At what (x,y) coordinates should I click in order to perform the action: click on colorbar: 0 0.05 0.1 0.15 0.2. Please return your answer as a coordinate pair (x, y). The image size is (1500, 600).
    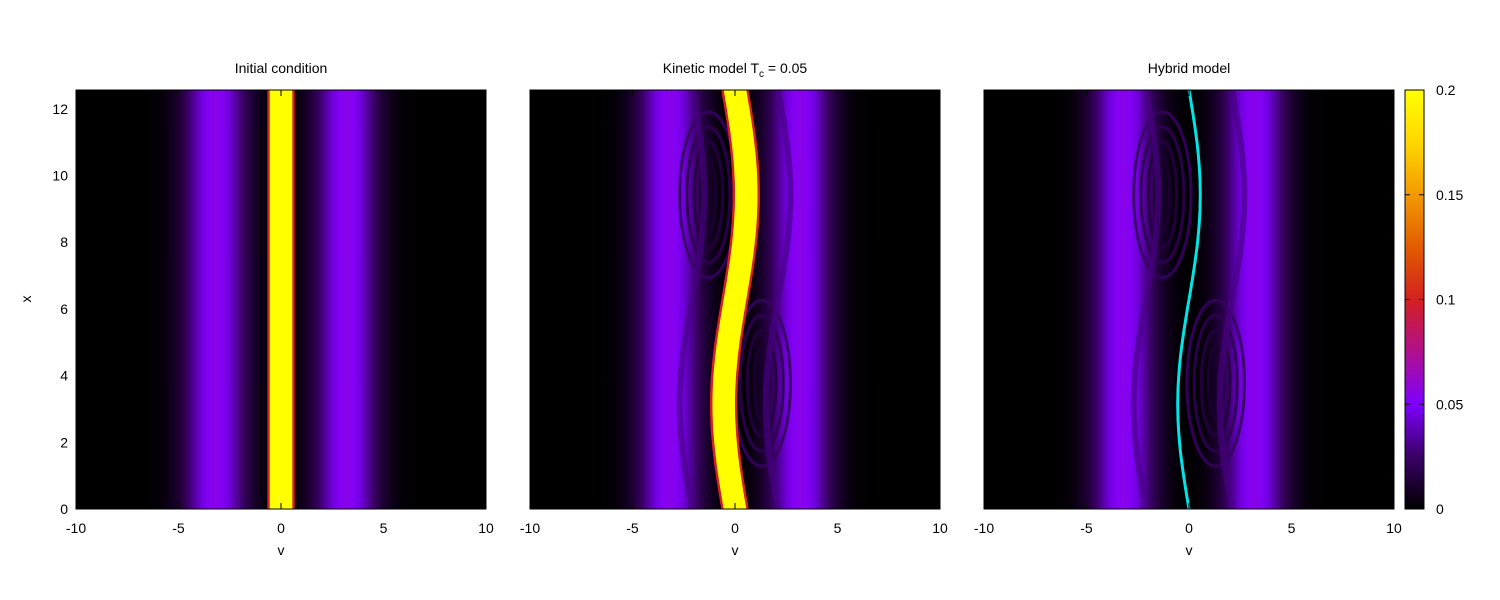
    Looking at the image, I should click on (1433, 299).